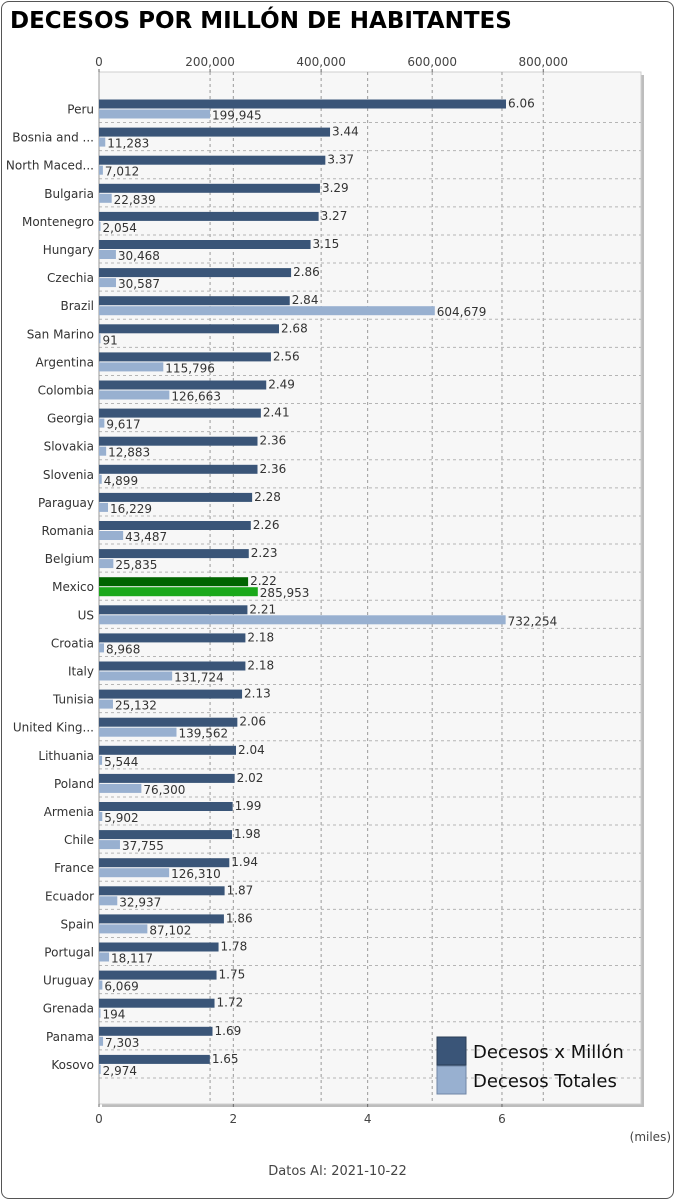 This screenshot has width=675, height=1200. I want to click on bar-decesos-totales-armenia, so click(101, 816).